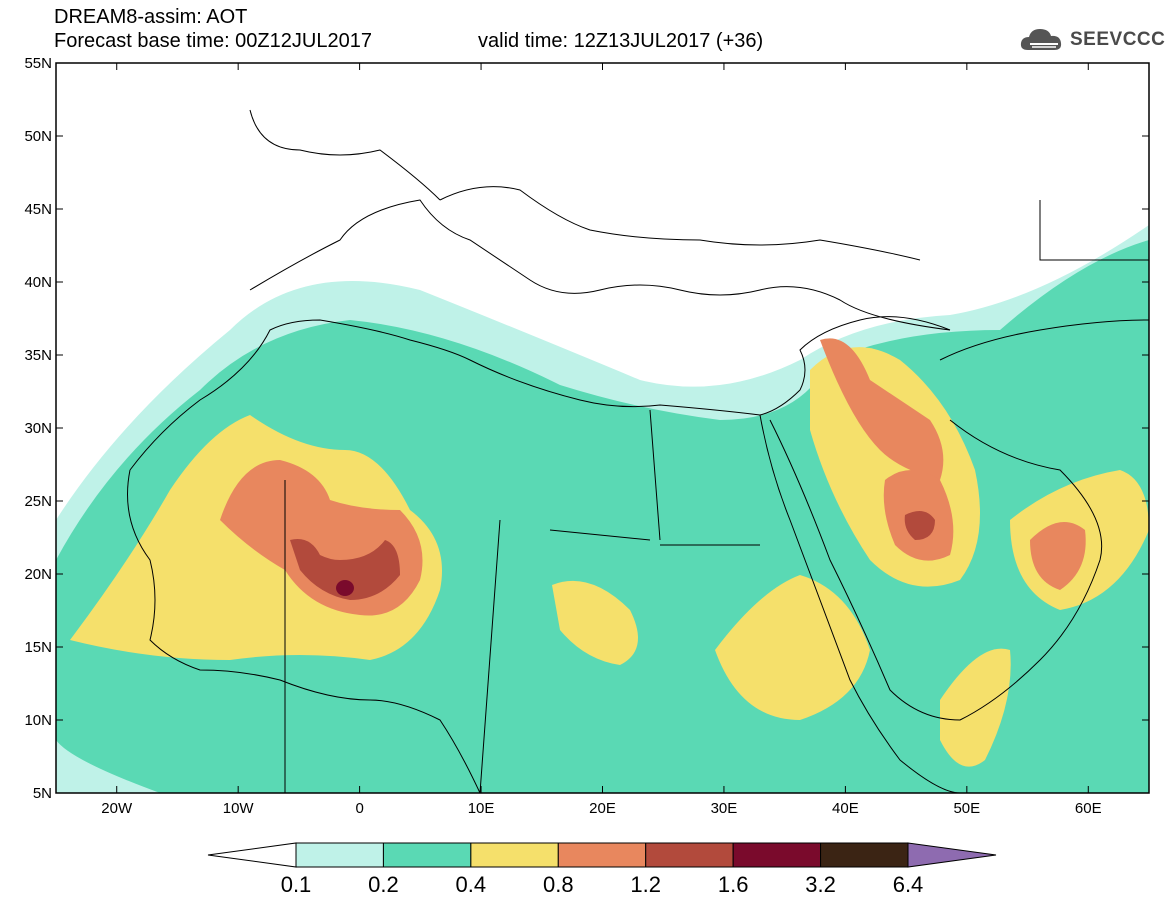 Image resolution: width=1165 pixels, height=905 pixels. I want to click on aot-band-1.2-saudi, so click(919, 525).